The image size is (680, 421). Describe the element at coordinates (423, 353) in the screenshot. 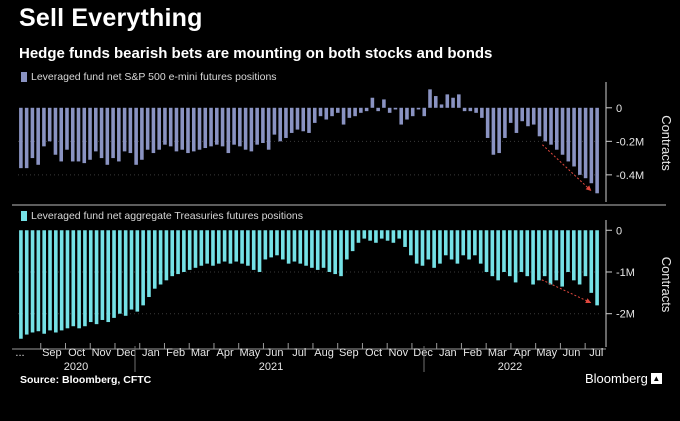

I see `x-tick-label: Dec` at that location.